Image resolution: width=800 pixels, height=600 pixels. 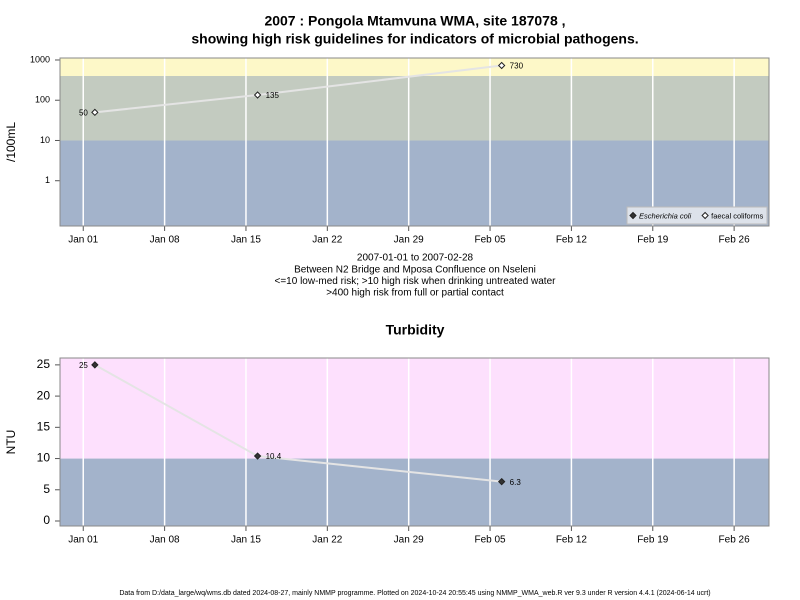 I want to click on data-label: 730, so click(x=517, y=66).